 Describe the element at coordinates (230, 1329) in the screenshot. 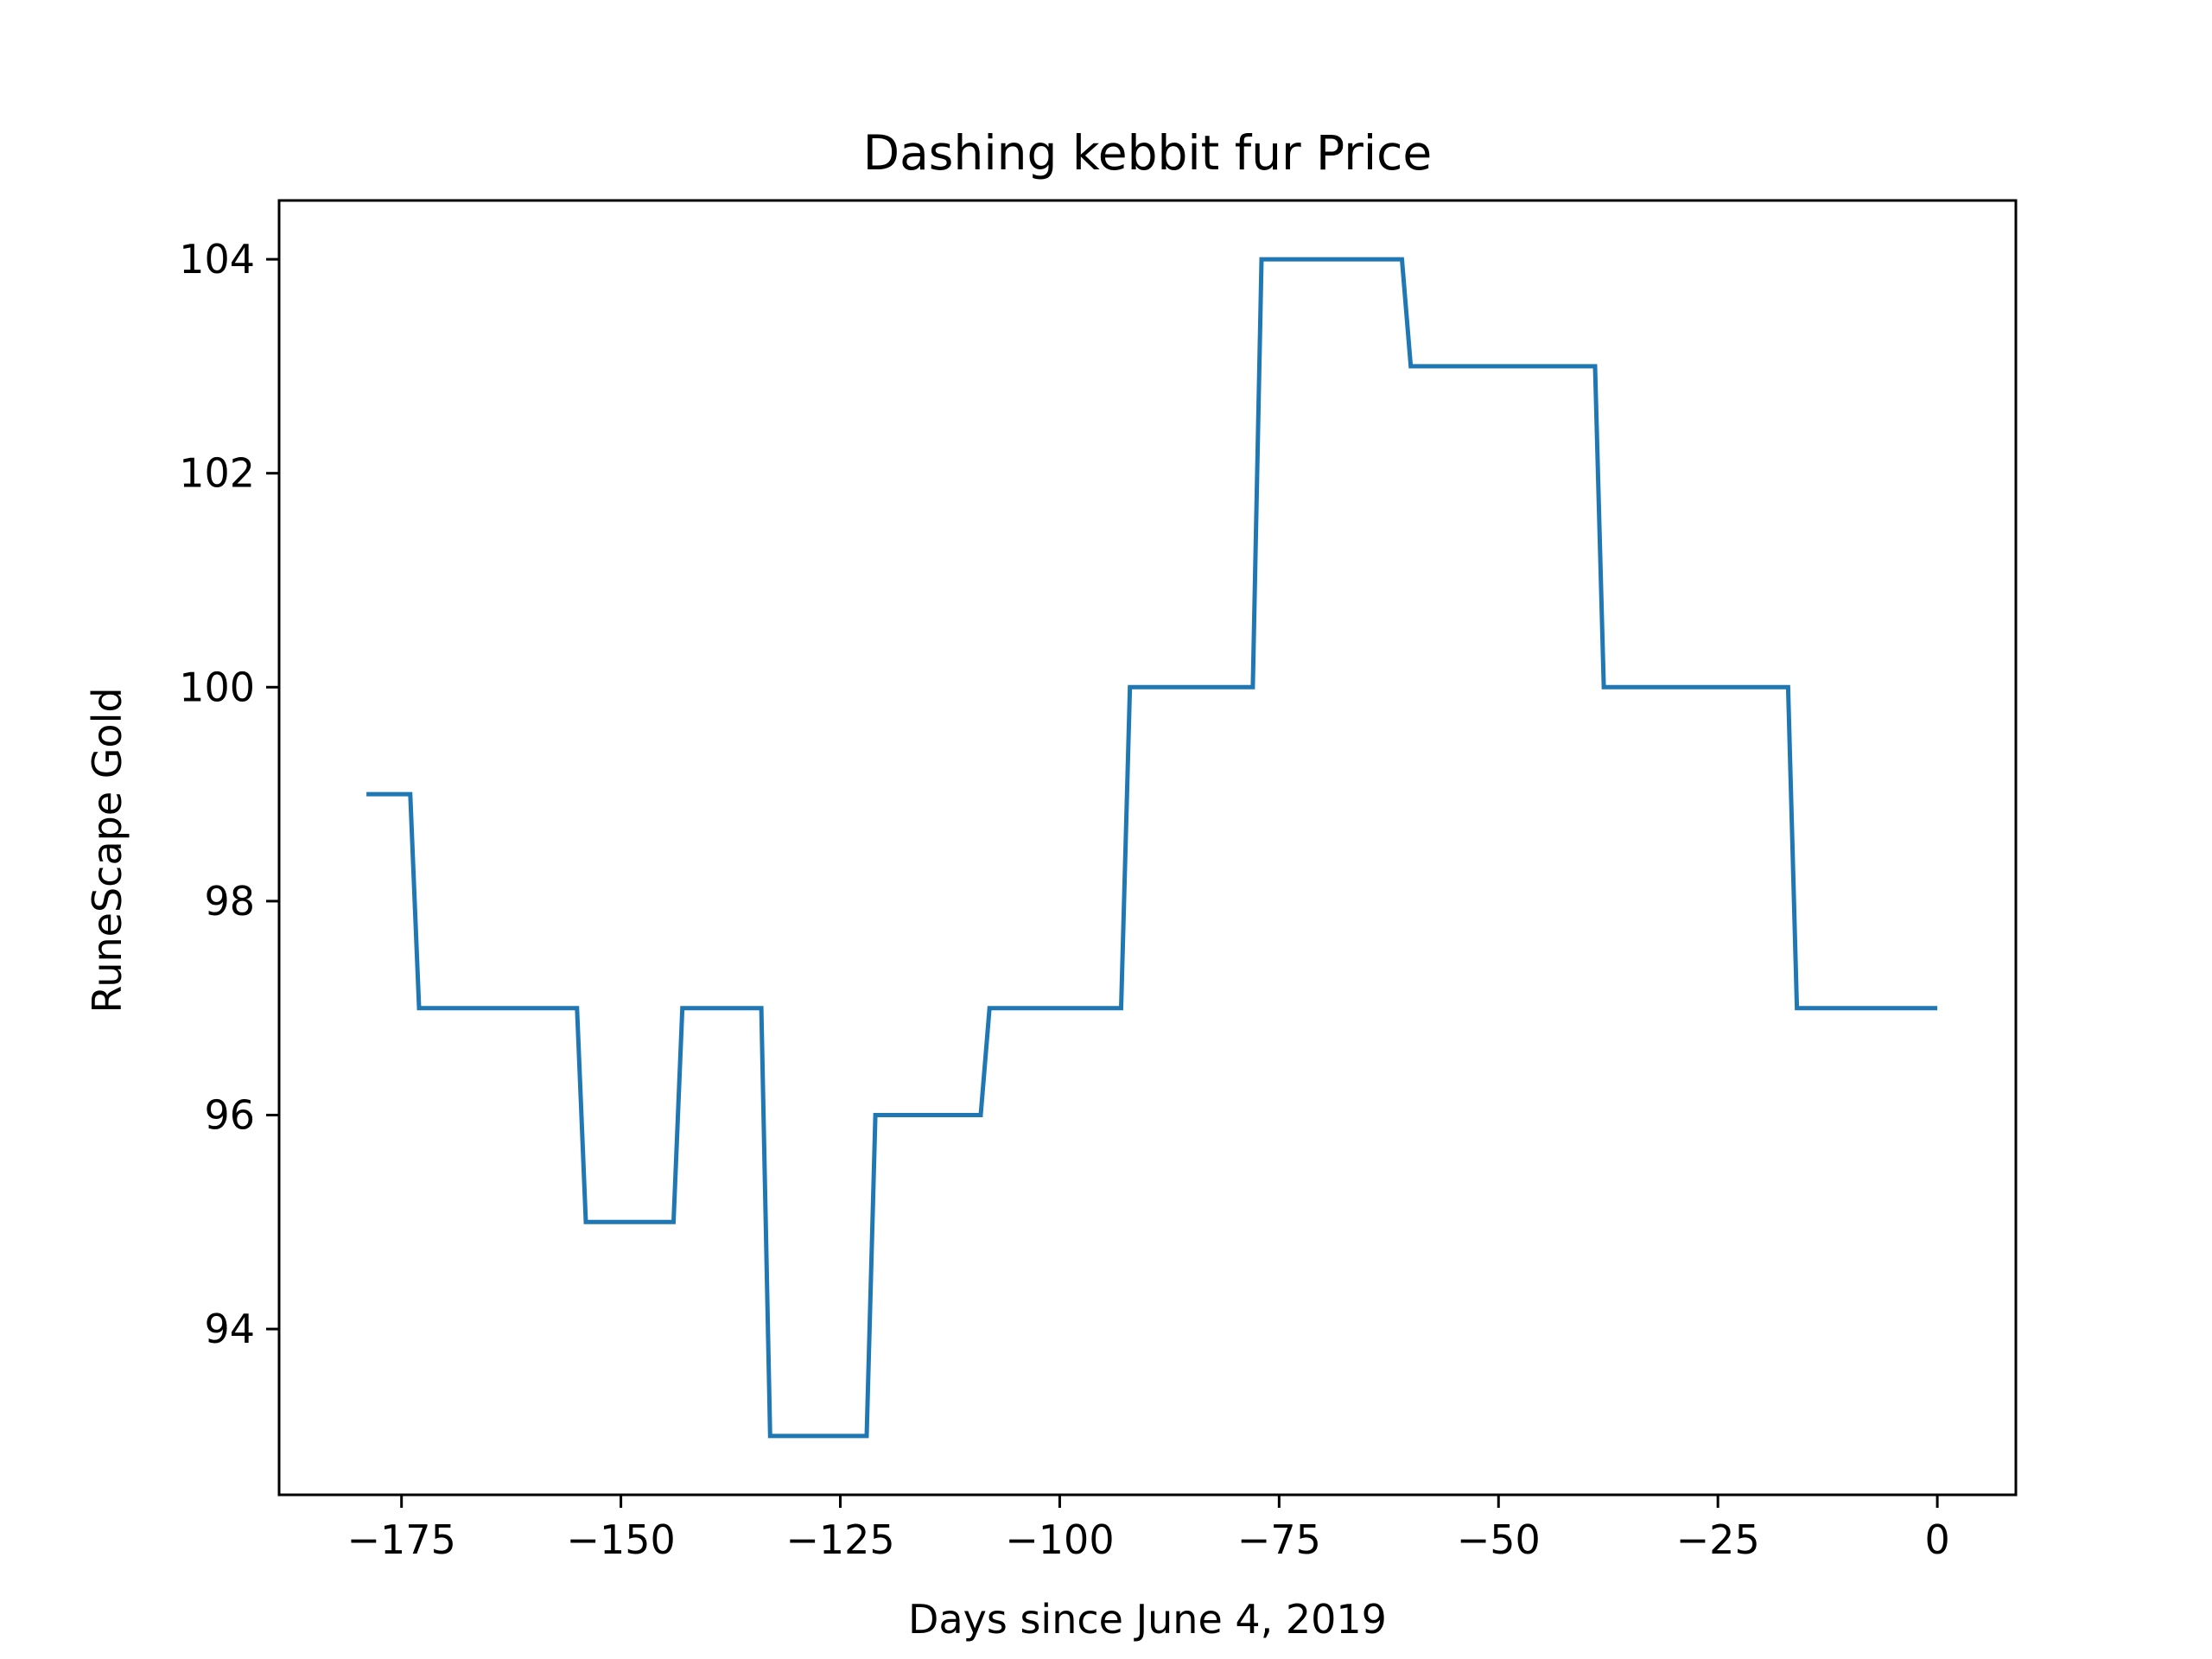

I see `y-tick-label: 94` at that location.